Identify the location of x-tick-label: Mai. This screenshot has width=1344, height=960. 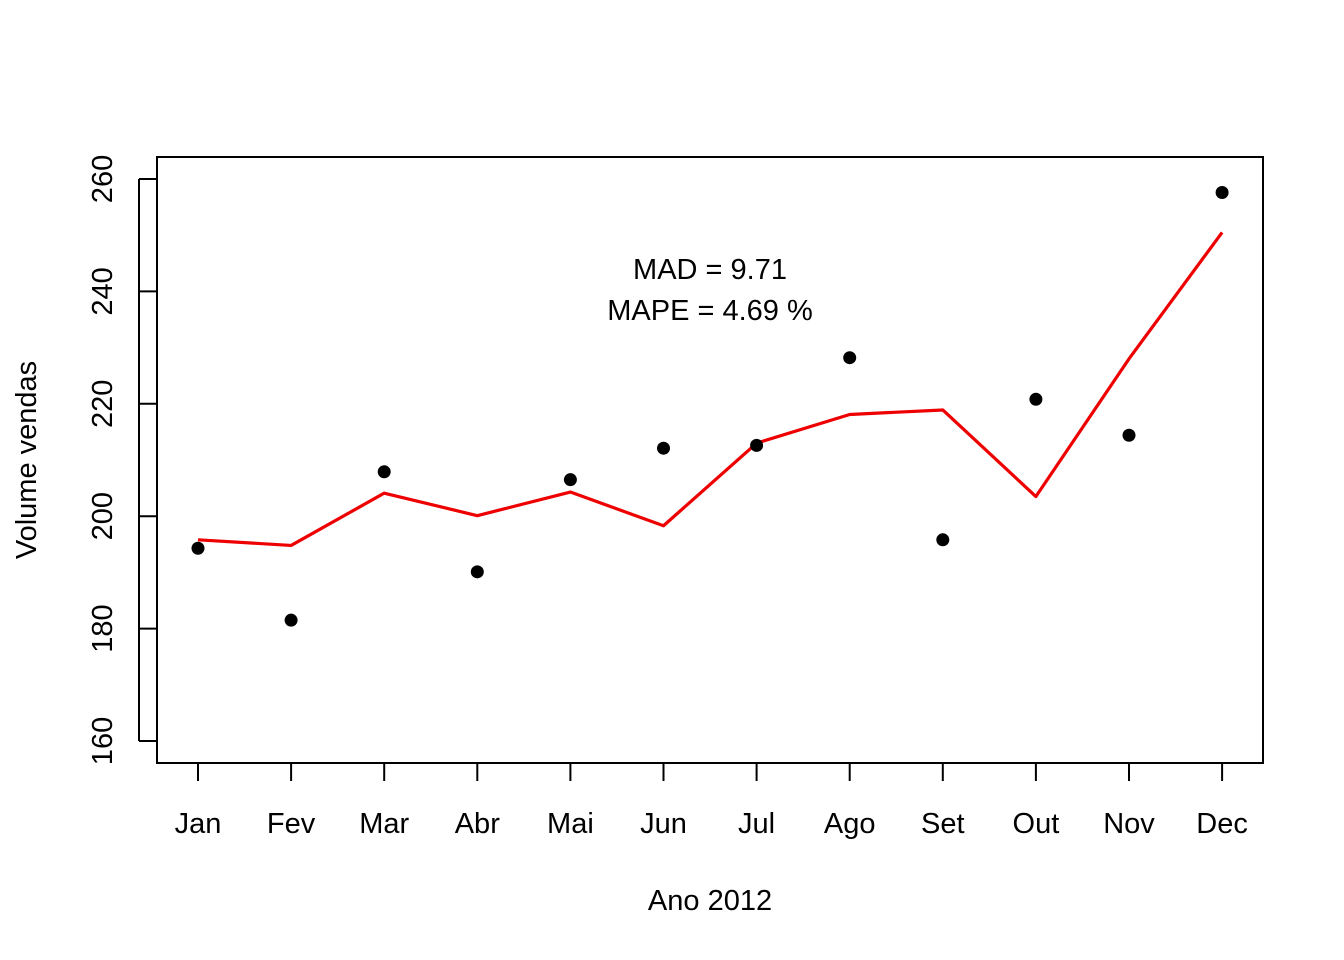
(570, 824).